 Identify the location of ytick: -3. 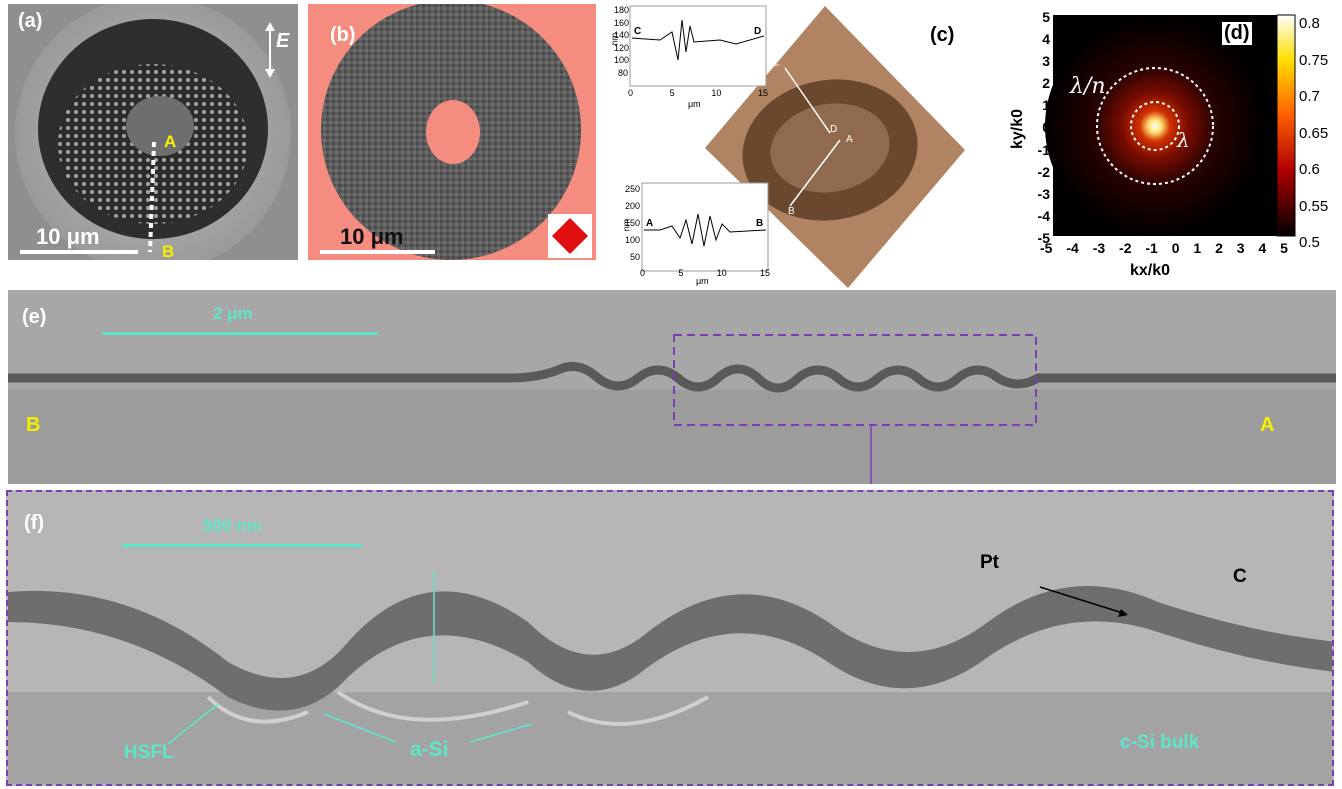
(1043, 193).